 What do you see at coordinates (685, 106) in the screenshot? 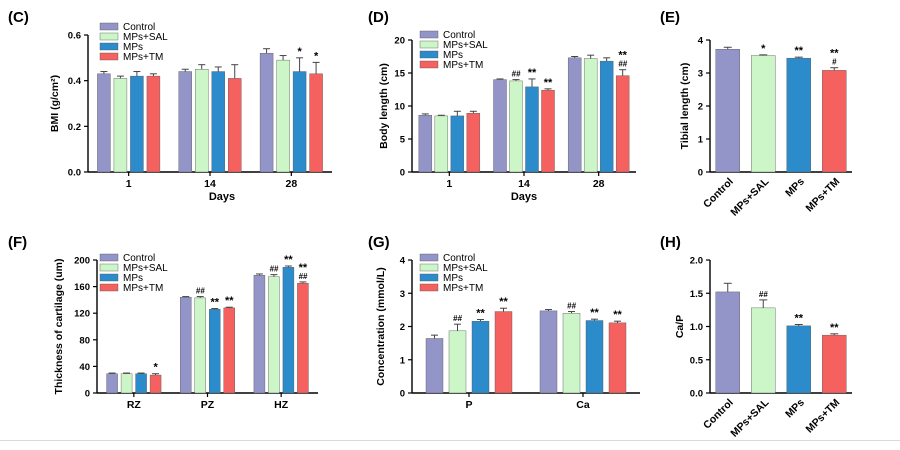
I see `y-axis-title: Tibial length (cm)` at bounding box center [685, 106].